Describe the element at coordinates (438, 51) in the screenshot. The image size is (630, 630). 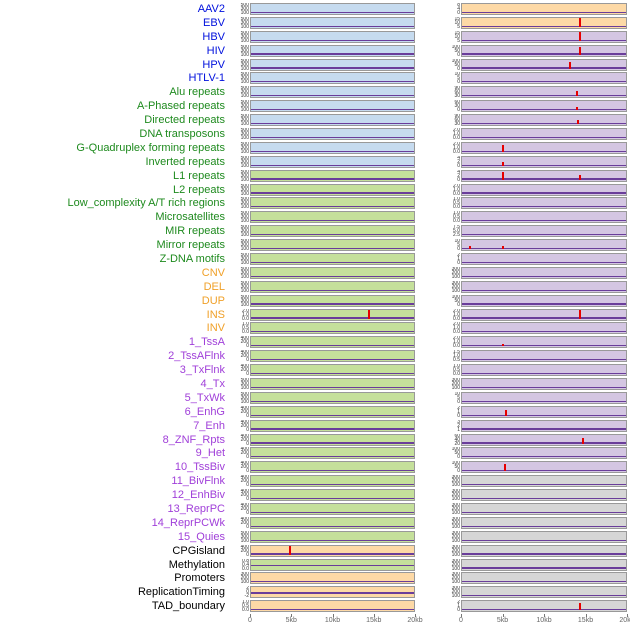
I see `right-ytick-labels: 100 50 0` at that location.